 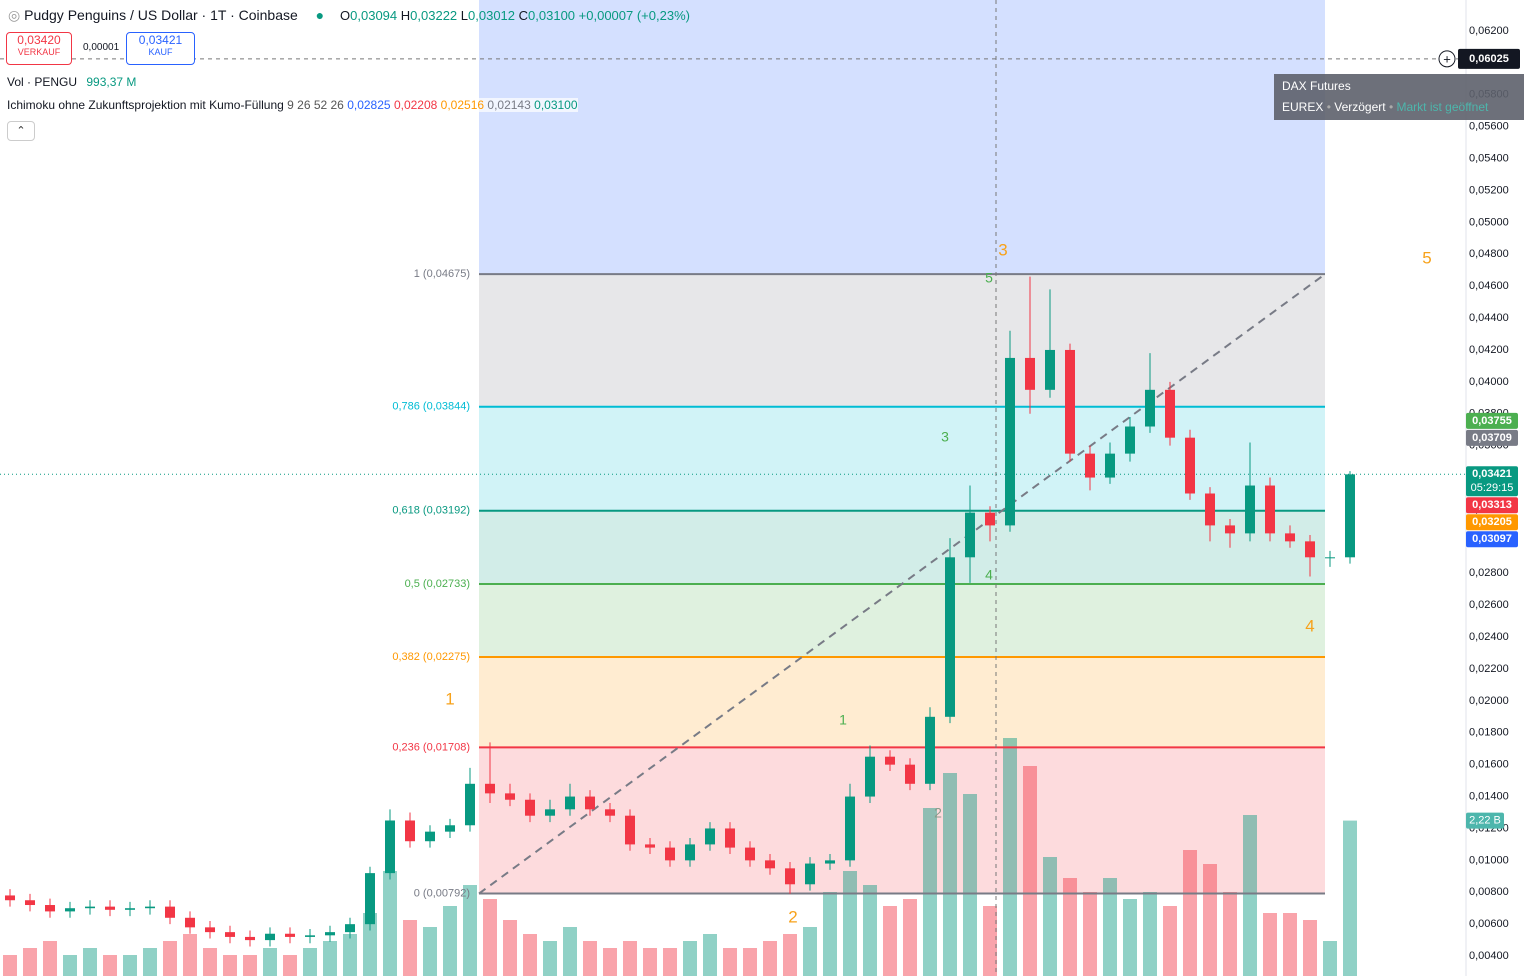 I want to click on volume-badge, so click(x=1485, y=820).